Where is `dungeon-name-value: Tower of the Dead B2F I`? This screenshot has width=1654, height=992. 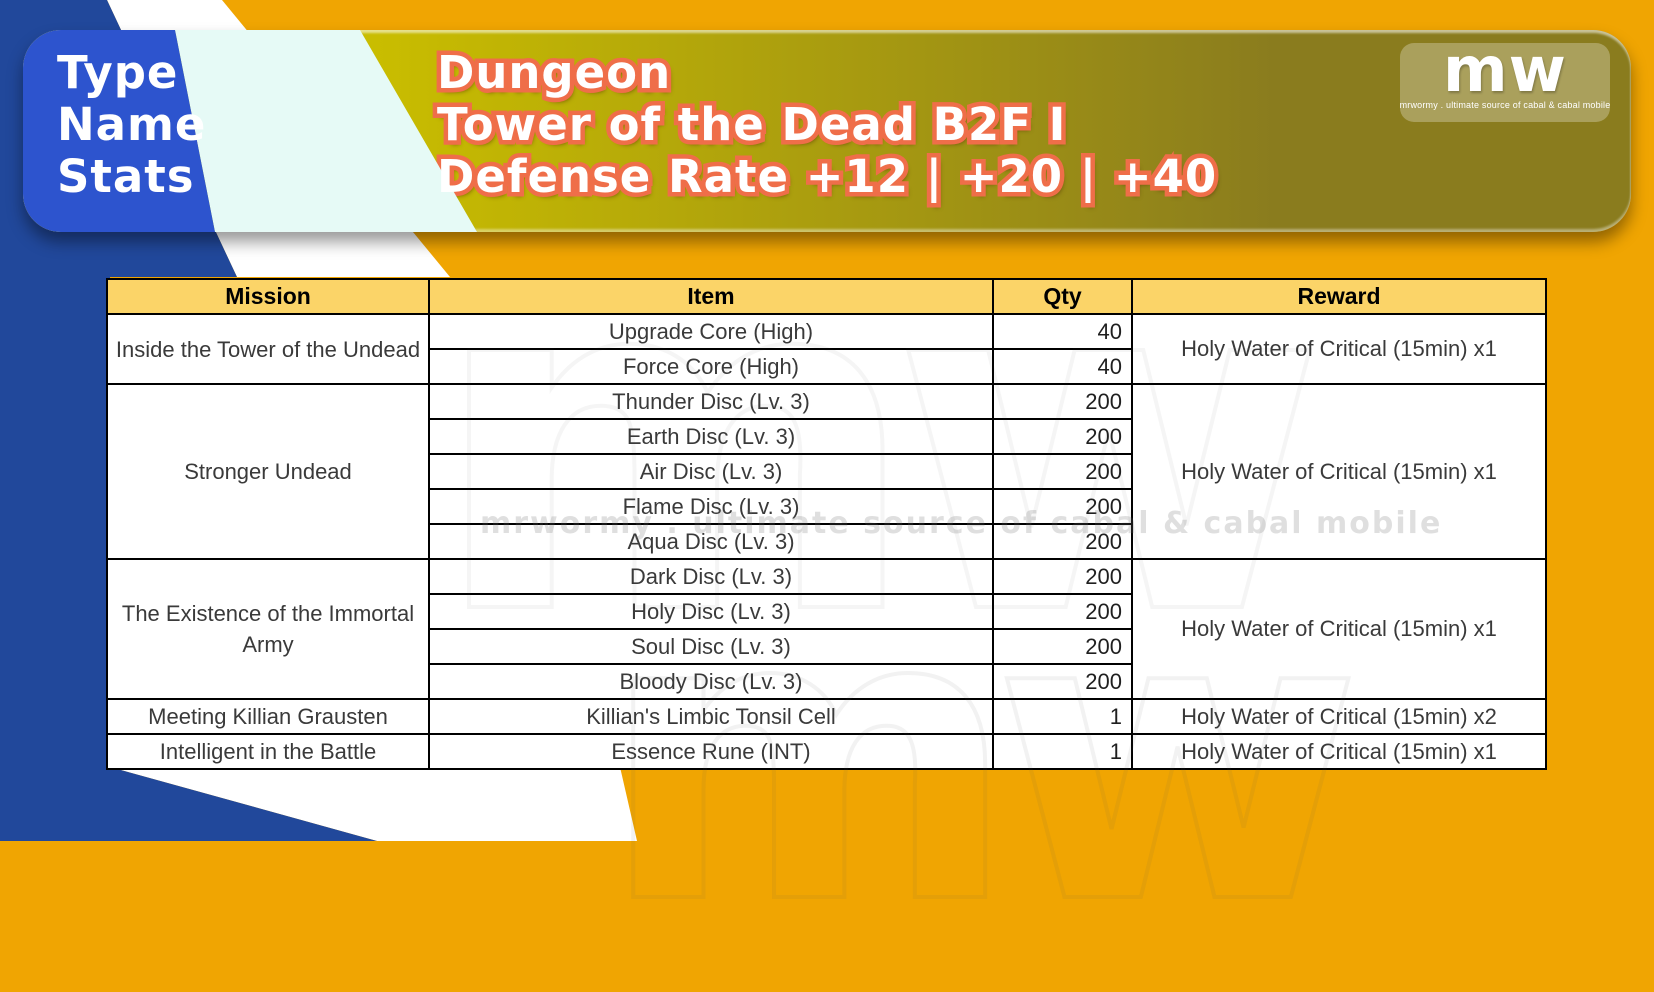 dungeon-name-value: Tower of the Dead B2F I is located at coordinates (827, 125).